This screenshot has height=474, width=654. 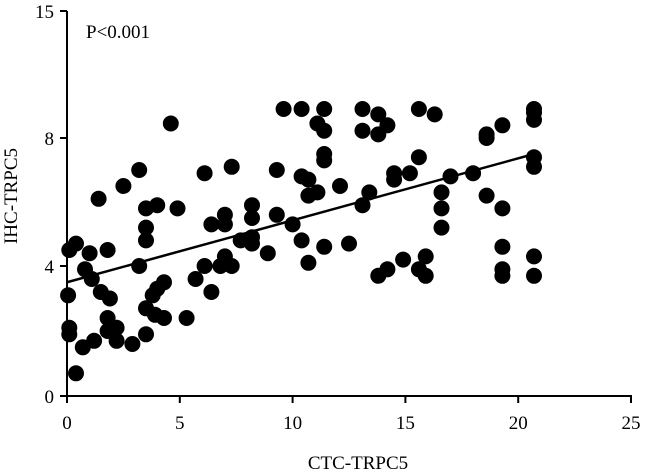 I want to click on y-tick-label: 4, so click(x=50, y=267).